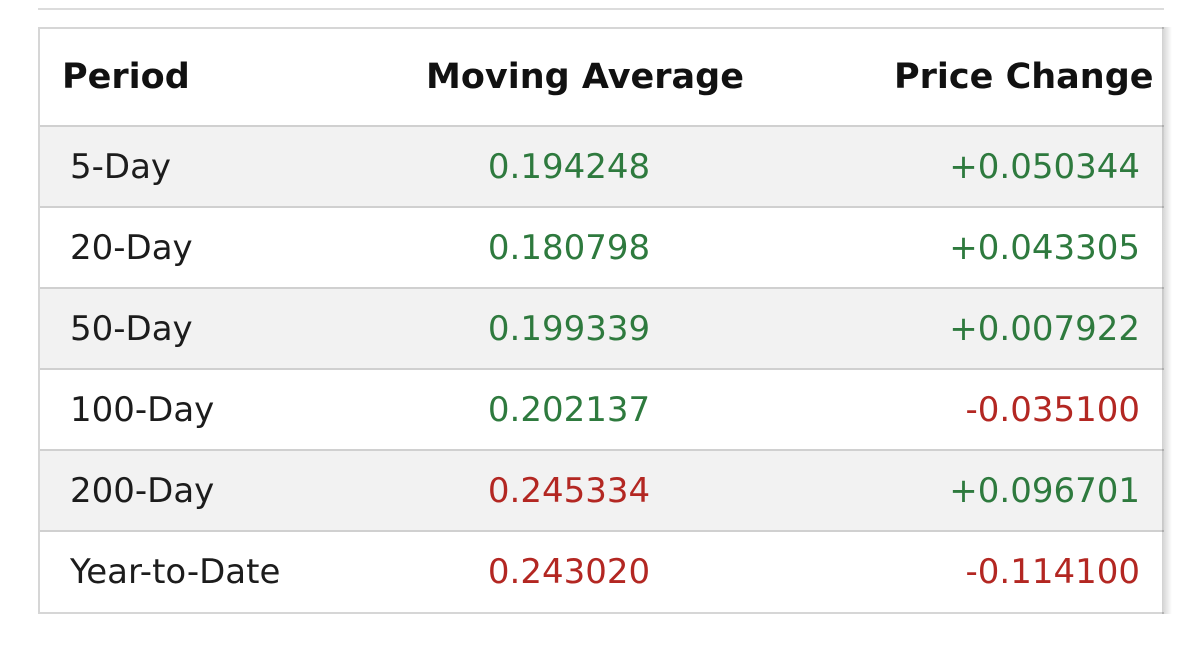  What do you see at coordinates (585, 410) in the screenshot?
I see `moving-average-cell: 0.202137` at bounding box center [585, 410].